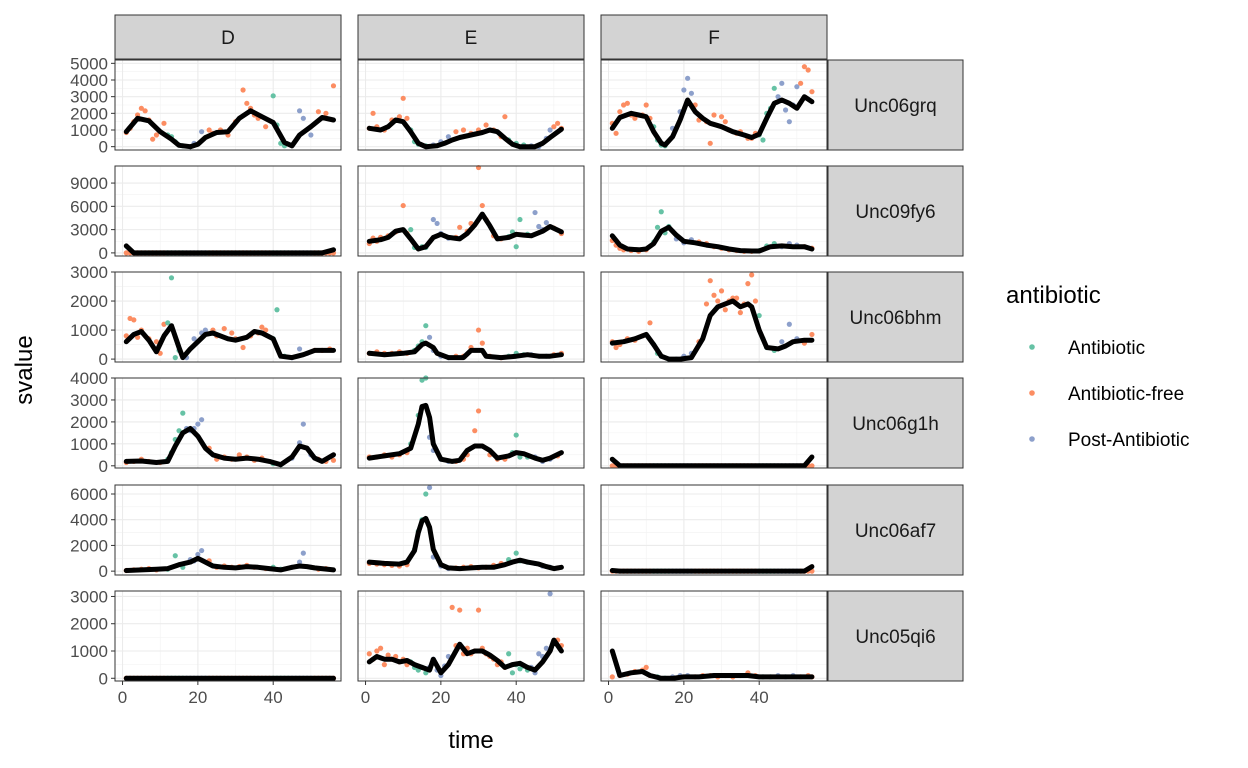 This screenshot has height=768, width=1248. I want to click on y-tick-label: 3000, so click(89, 596).